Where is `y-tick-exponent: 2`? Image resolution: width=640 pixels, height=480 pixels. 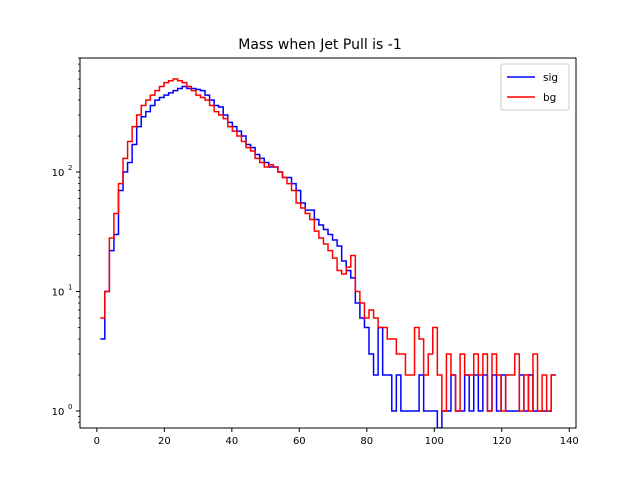
y-tick-exponent: 2 is located at coordinates (70, 168).